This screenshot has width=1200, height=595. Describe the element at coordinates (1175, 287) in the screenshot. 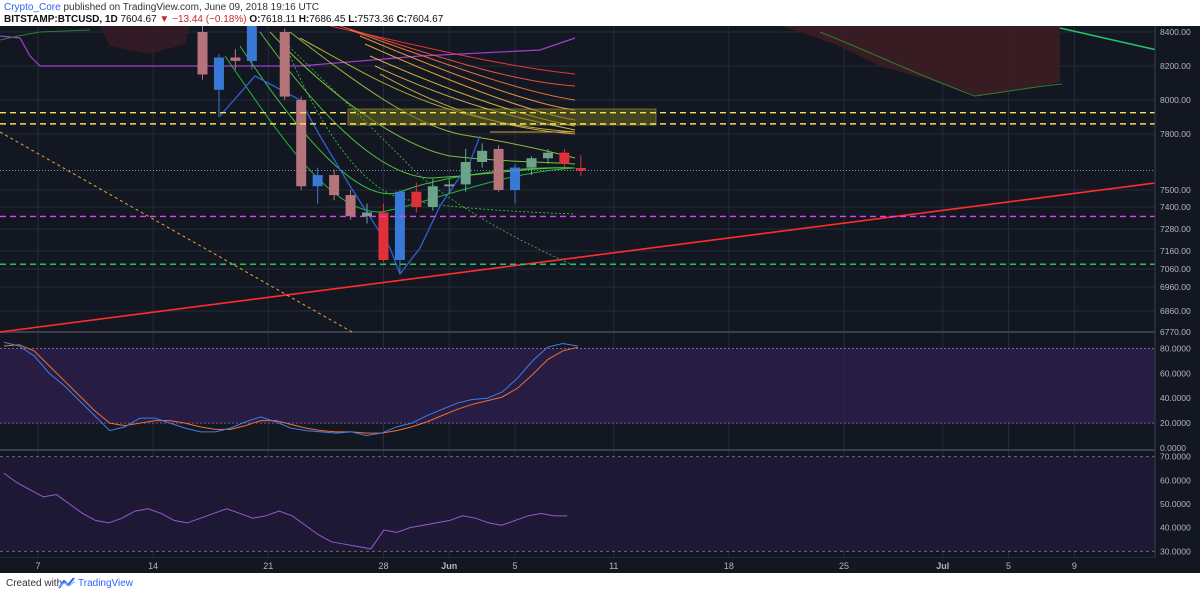

I see `price-tick-label: 6960.00` at that location.